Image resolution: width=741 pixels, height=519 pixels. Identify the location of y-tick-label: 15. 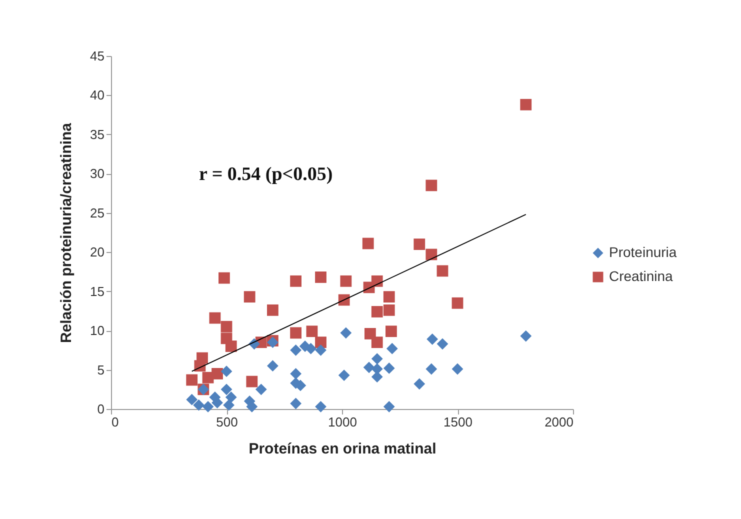
(97, 291).